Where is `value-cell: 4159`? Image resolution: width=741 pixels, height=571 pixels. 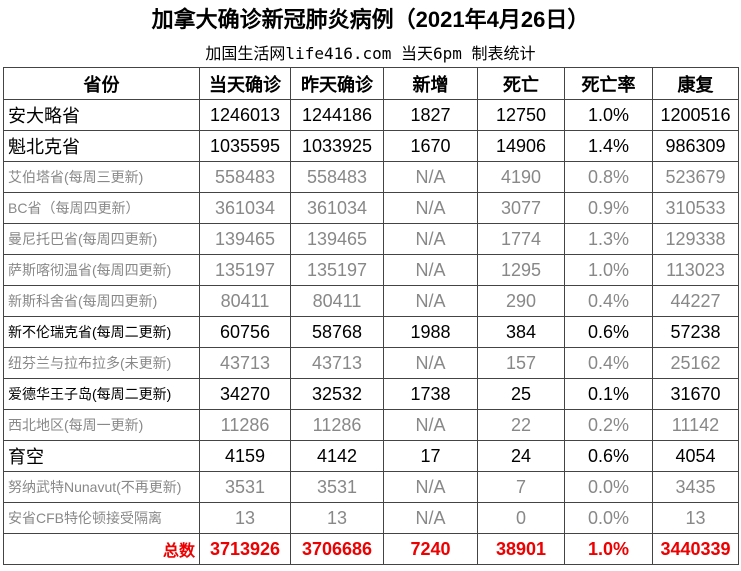 value-cell: 4159 is located at coordinates (245, 456).